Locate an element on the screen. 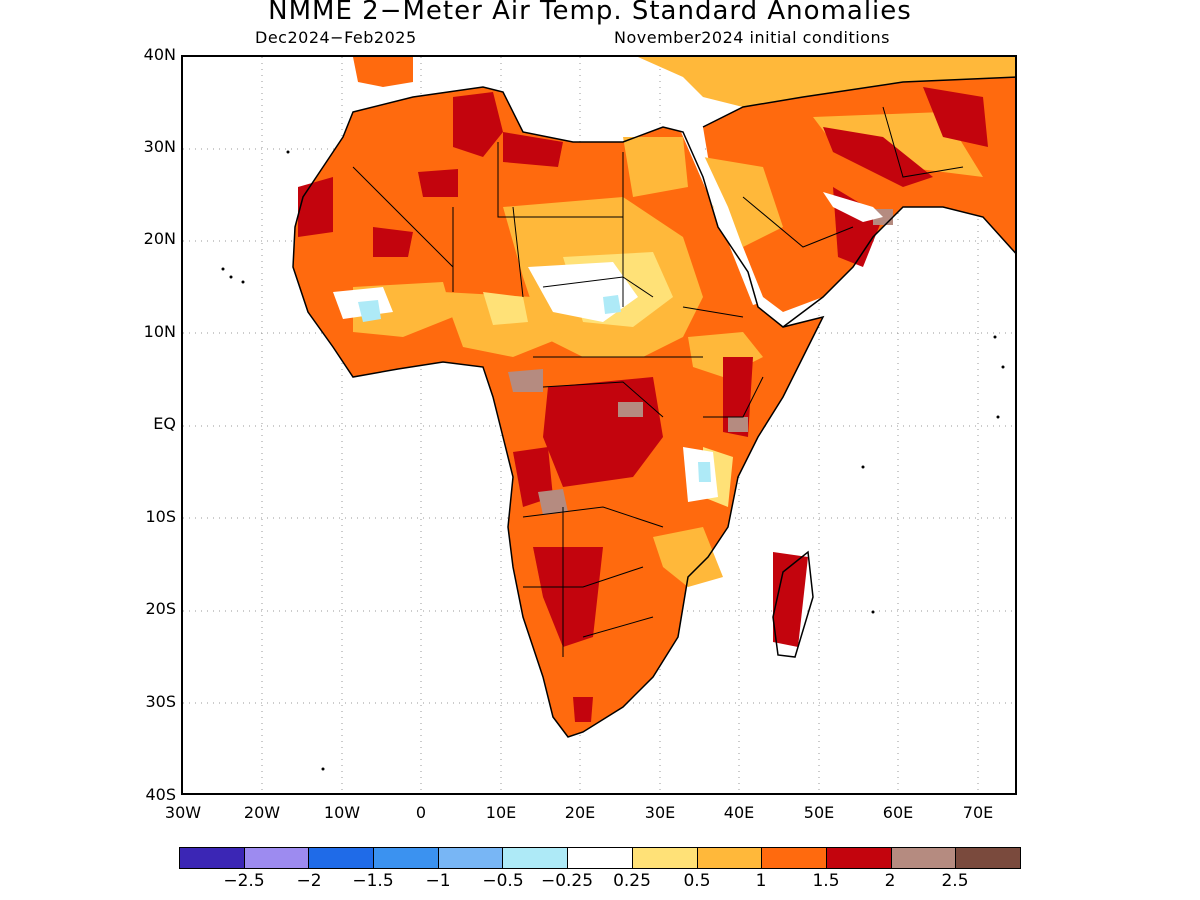 The width and height of the screenshot is (1200, 900). lon-label: 50E is located at coordinates (819, 812).